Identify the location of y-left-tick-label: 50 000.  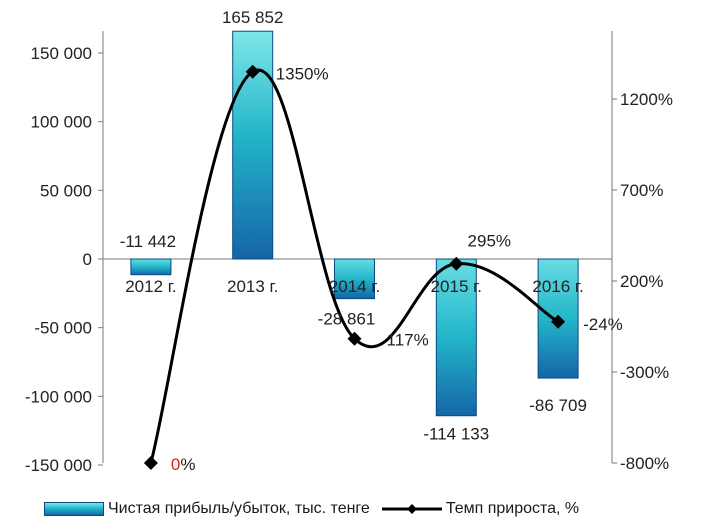
(66, 190).